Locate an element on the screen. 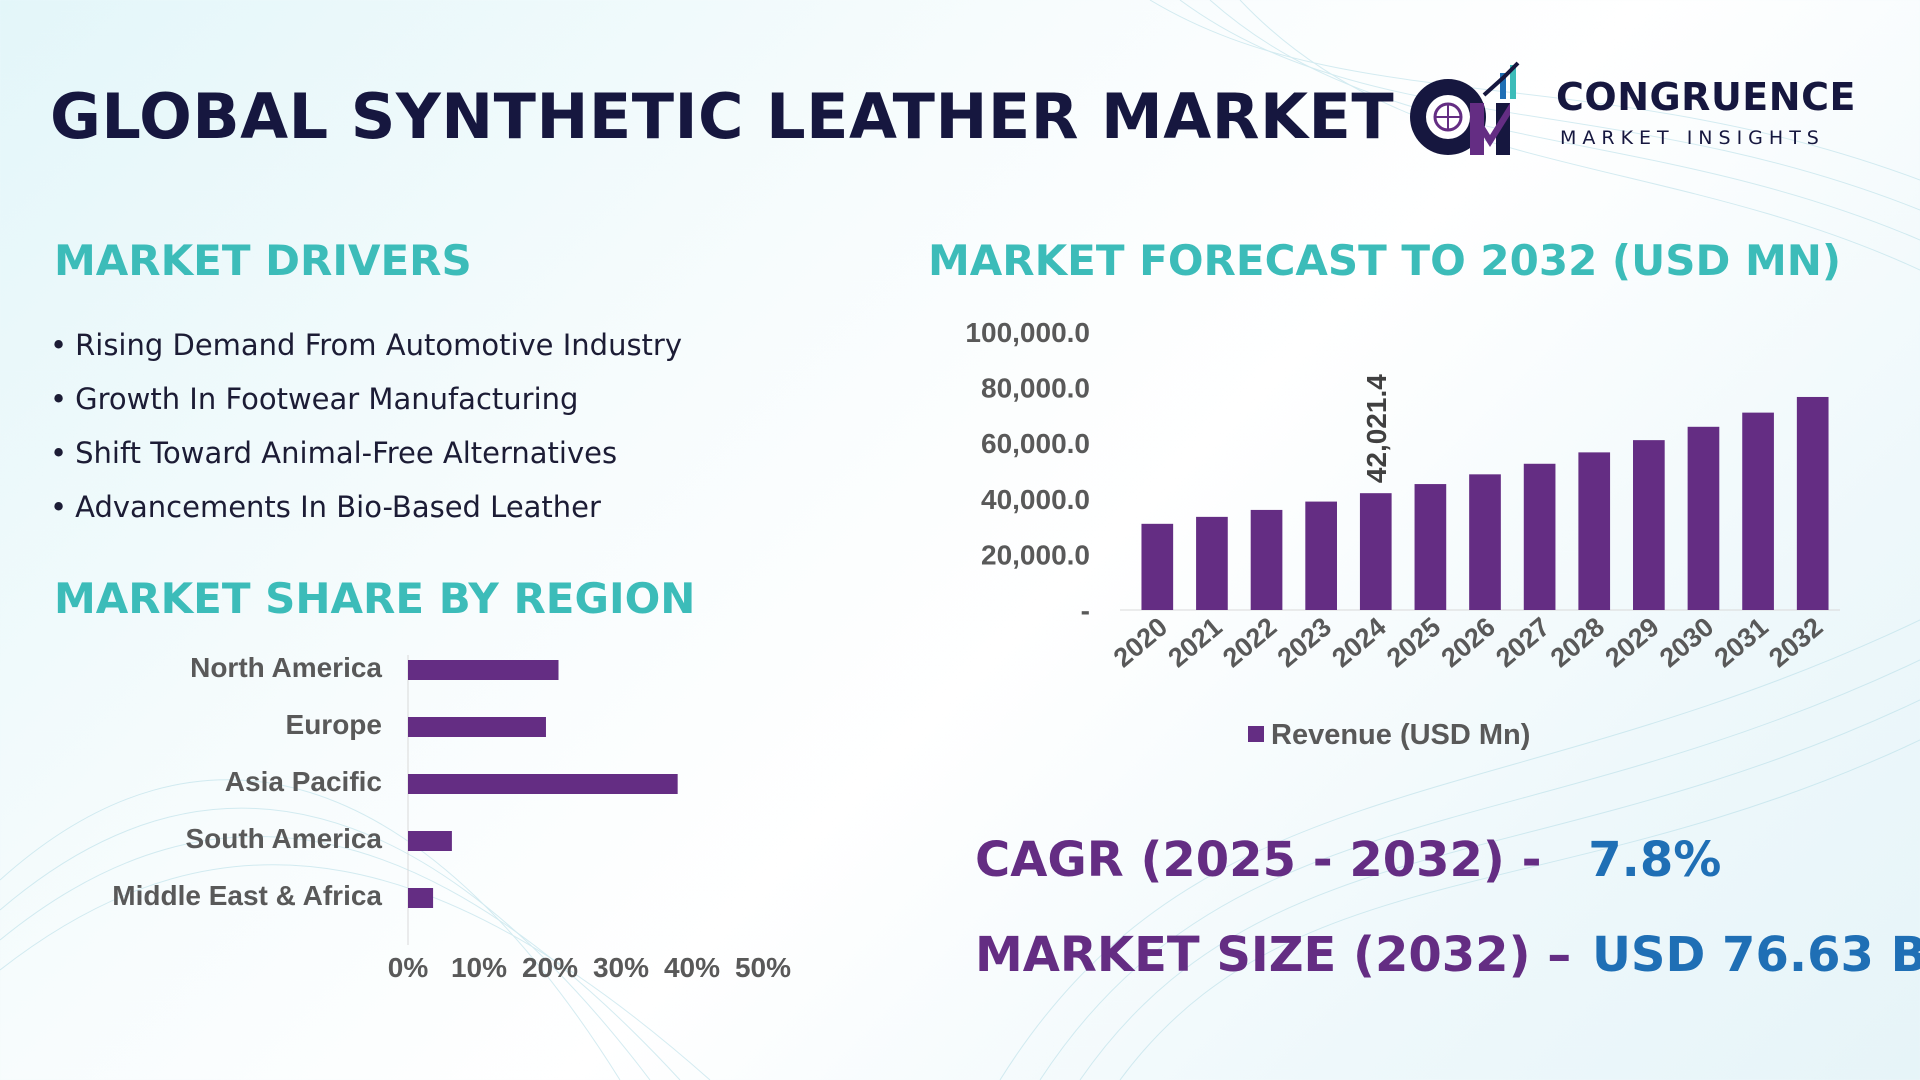 This screenshot has height=1080, width=1920. region-x-tick: 40% is located at coordinates (692, 967).